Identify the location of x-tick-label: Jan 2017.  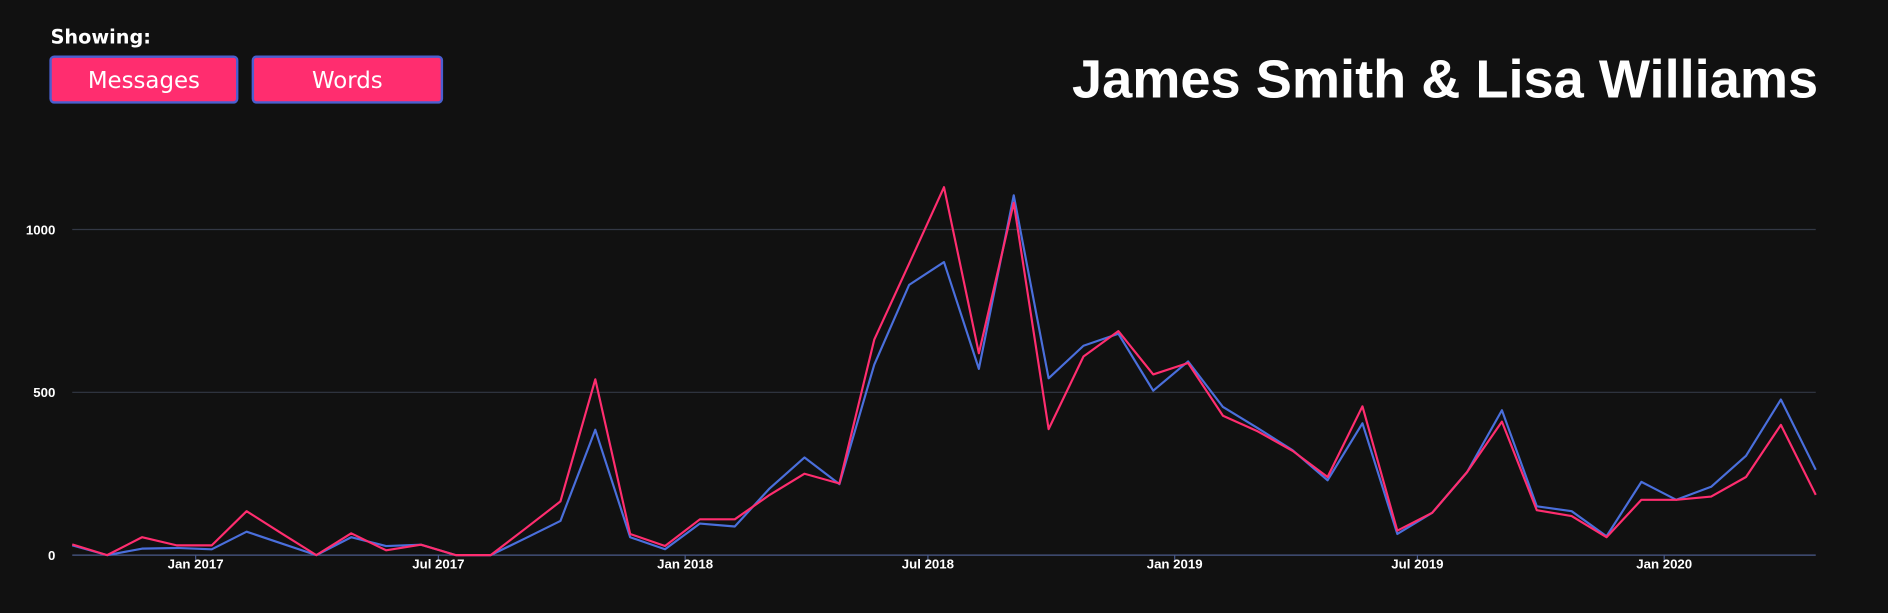
(196, 563).